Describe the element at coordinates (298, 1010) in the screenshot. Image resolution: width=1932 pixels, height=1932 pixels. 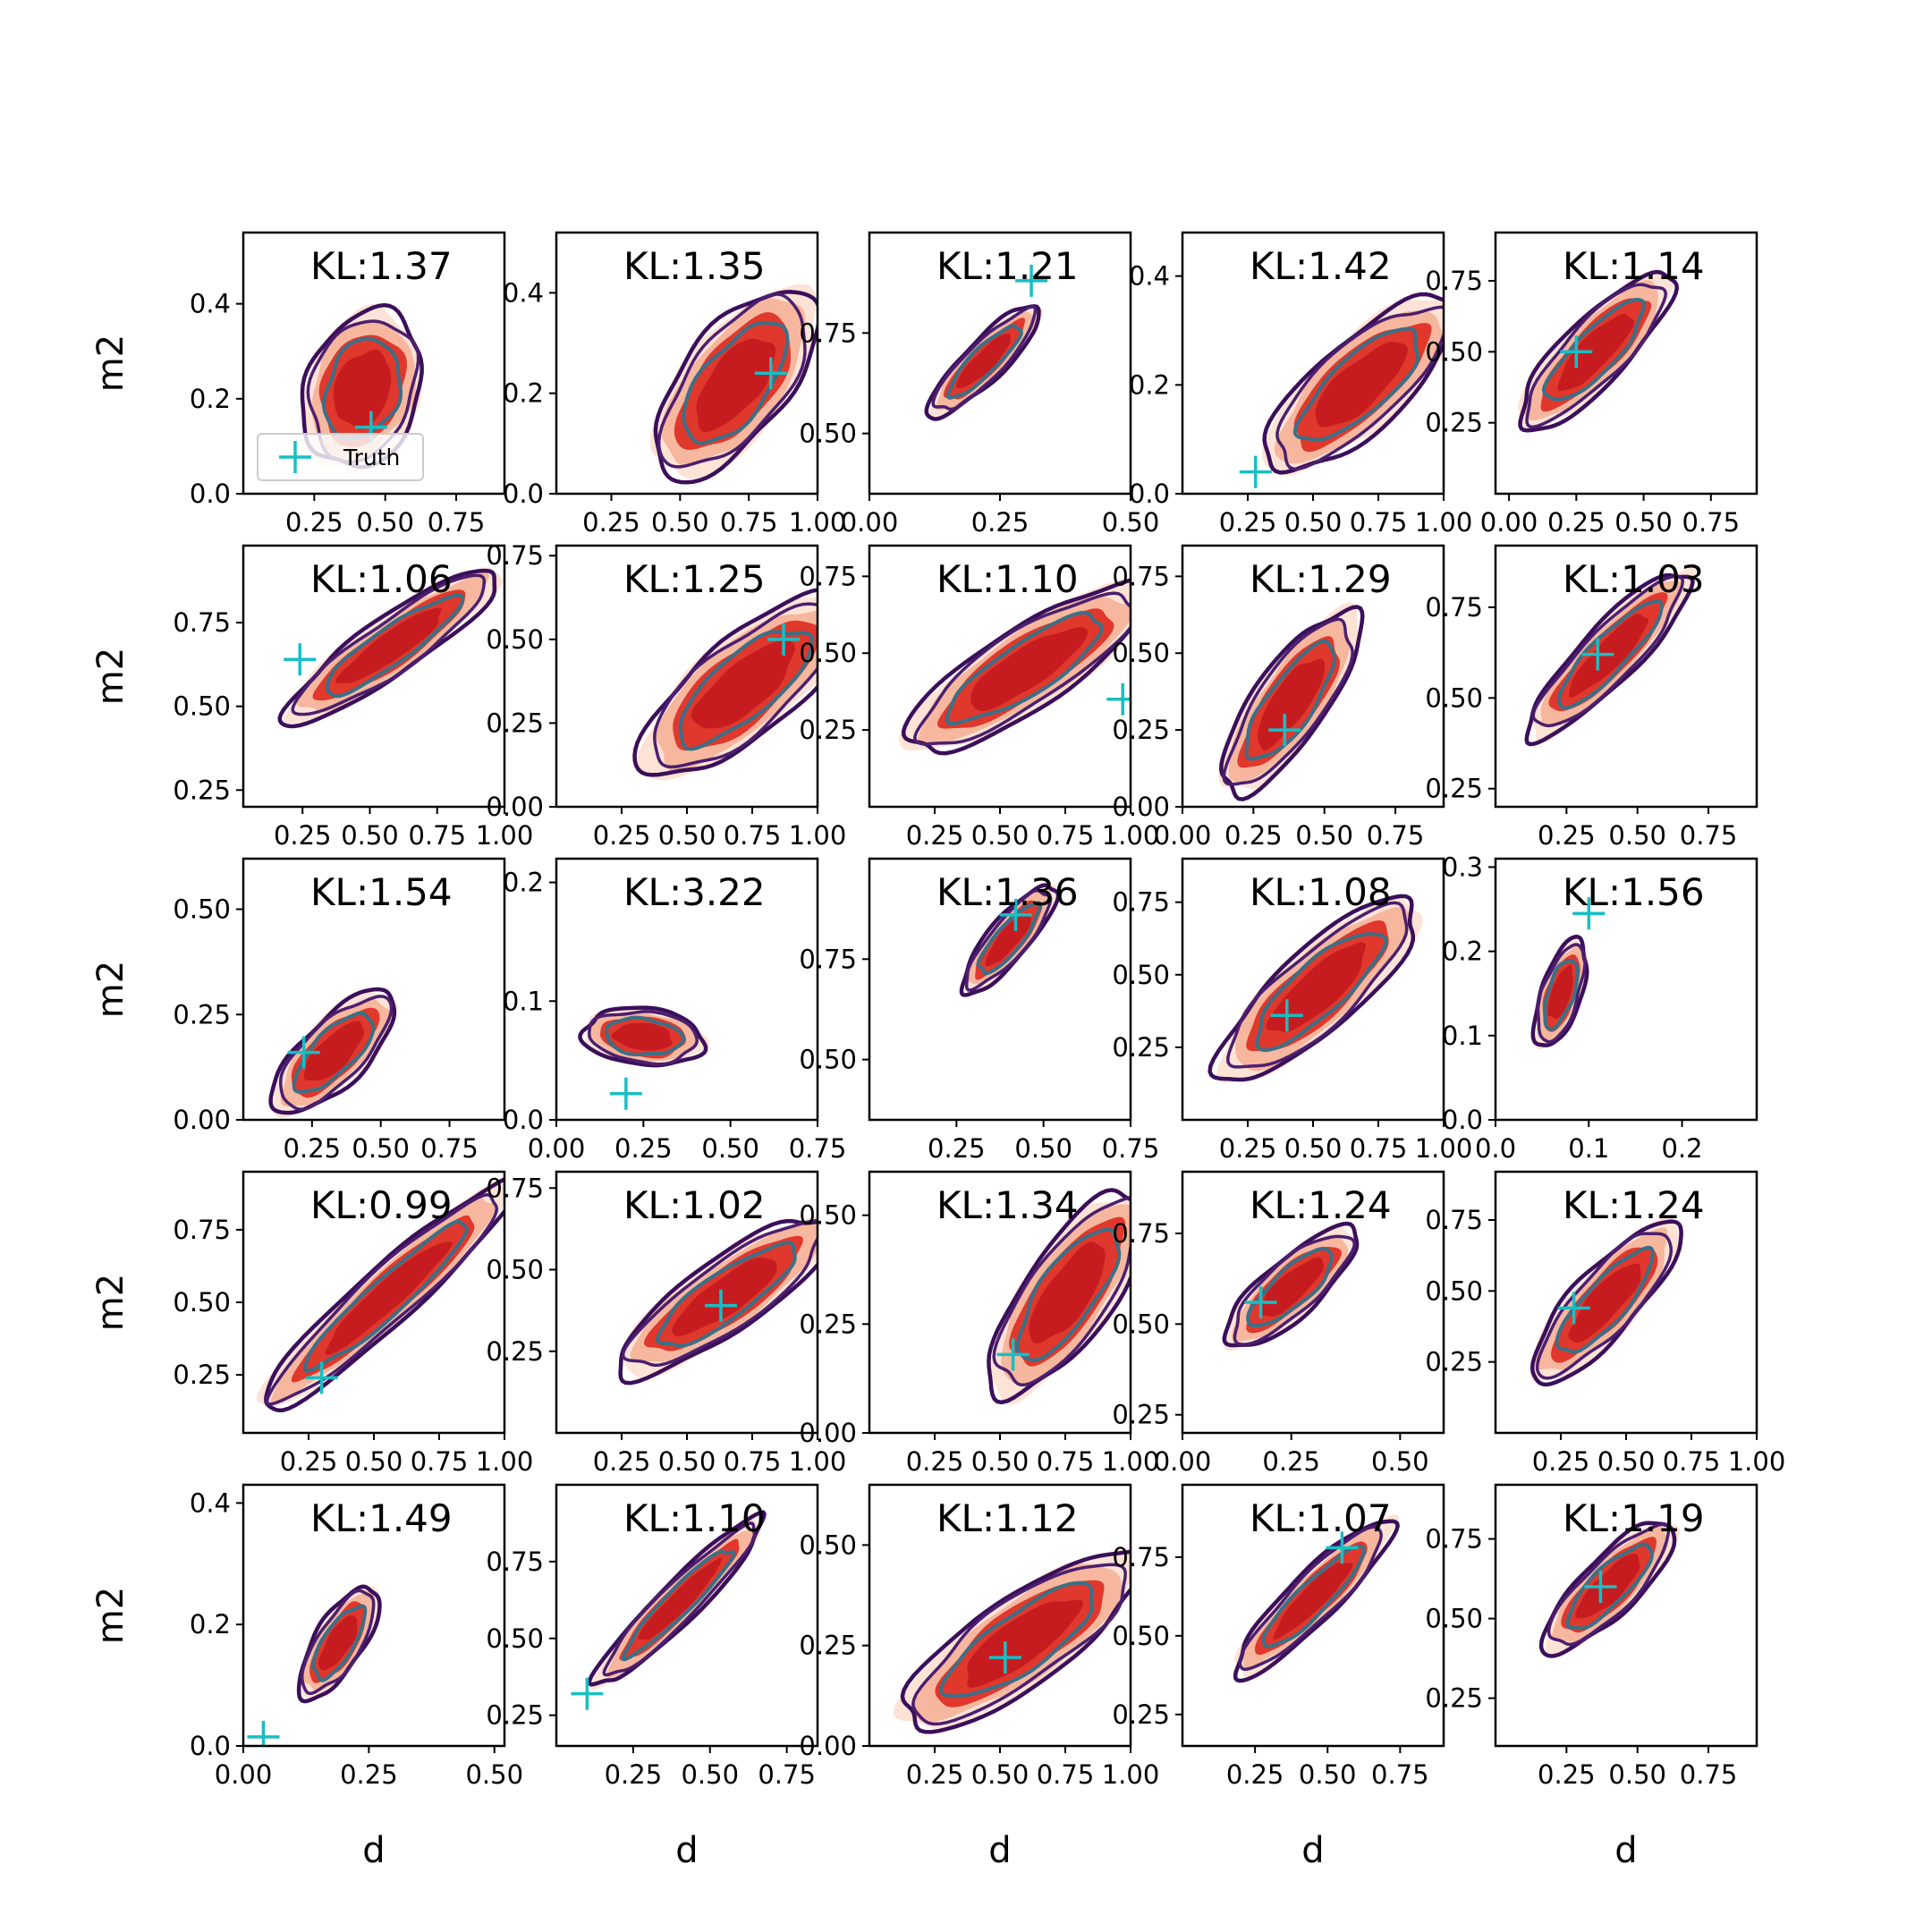
I see `subplot-11: 0.25 0.50 0.75 0.00 0.25 0.50 KL:1.54 m2` at that location.